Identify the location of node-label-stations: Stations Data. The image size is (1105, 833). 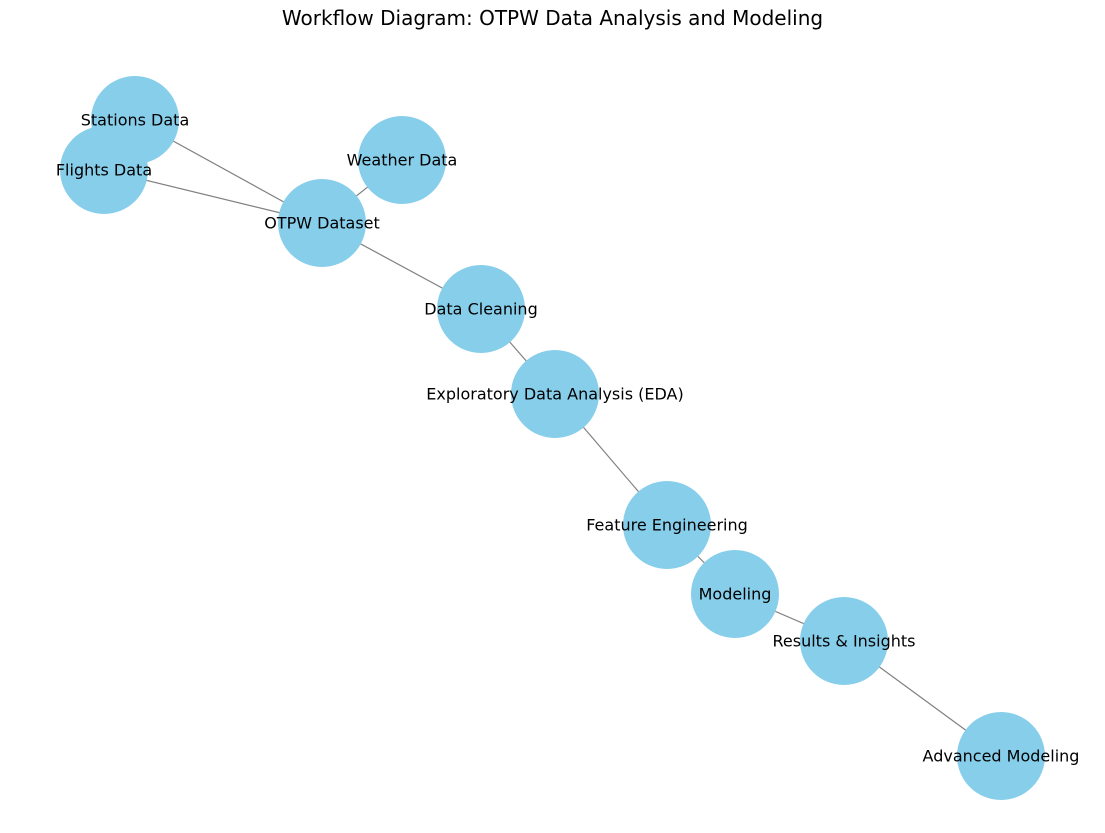
(135, 120).